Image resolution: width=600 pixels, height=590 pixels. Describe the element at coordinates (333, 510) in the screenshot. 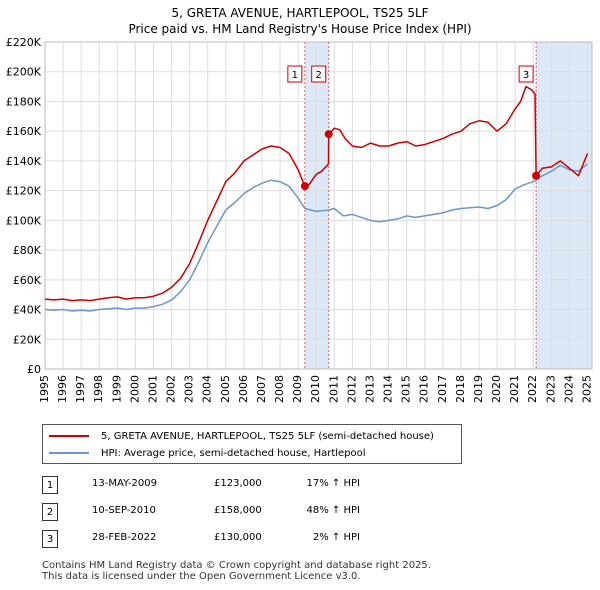

I see `sale-hpi-change: 48% ↑ HPI` at that location.